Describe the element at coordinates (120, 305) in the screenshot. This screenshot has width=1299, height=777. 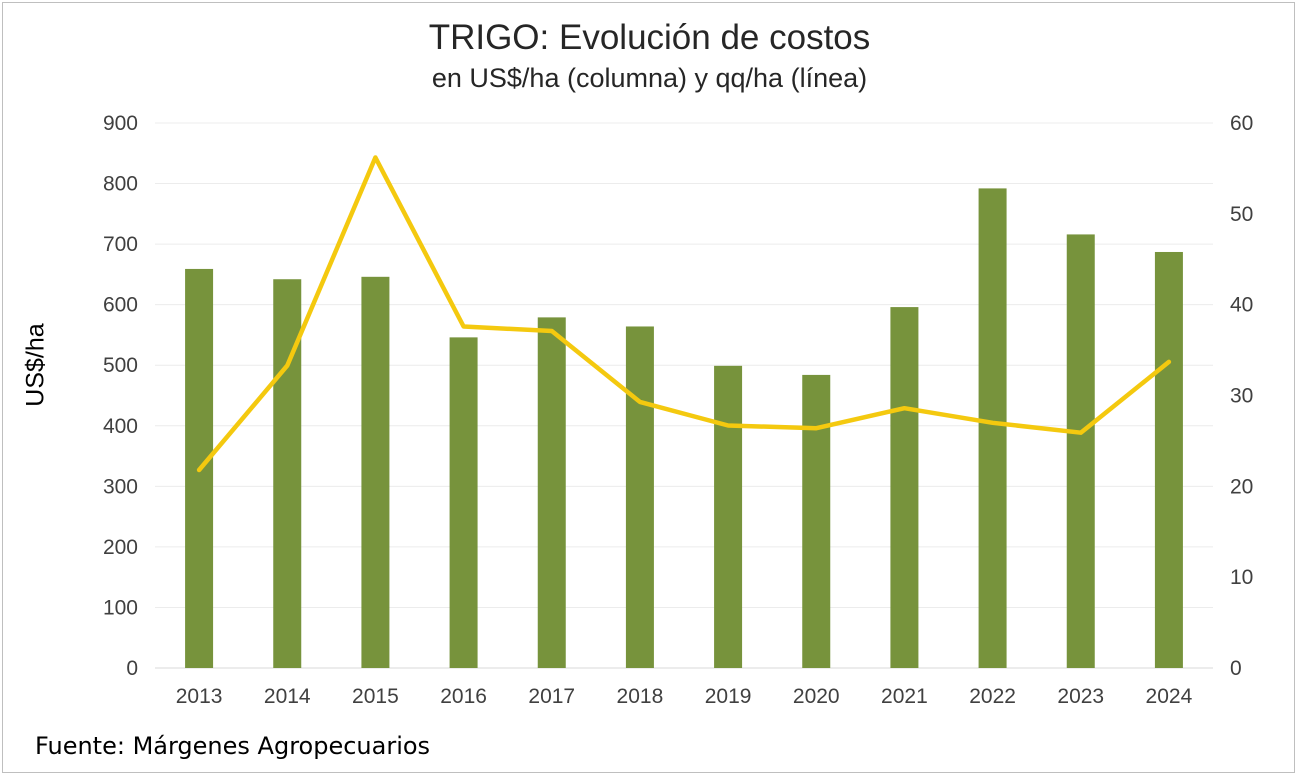
I see `y-tick-label: 600` at that location.